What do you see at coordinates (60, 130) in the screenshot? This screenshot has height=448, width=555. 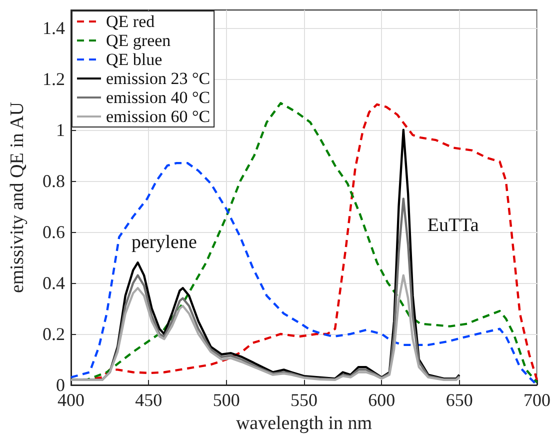 I see `y-tick-label: 1` at bounding box center [60, 130].